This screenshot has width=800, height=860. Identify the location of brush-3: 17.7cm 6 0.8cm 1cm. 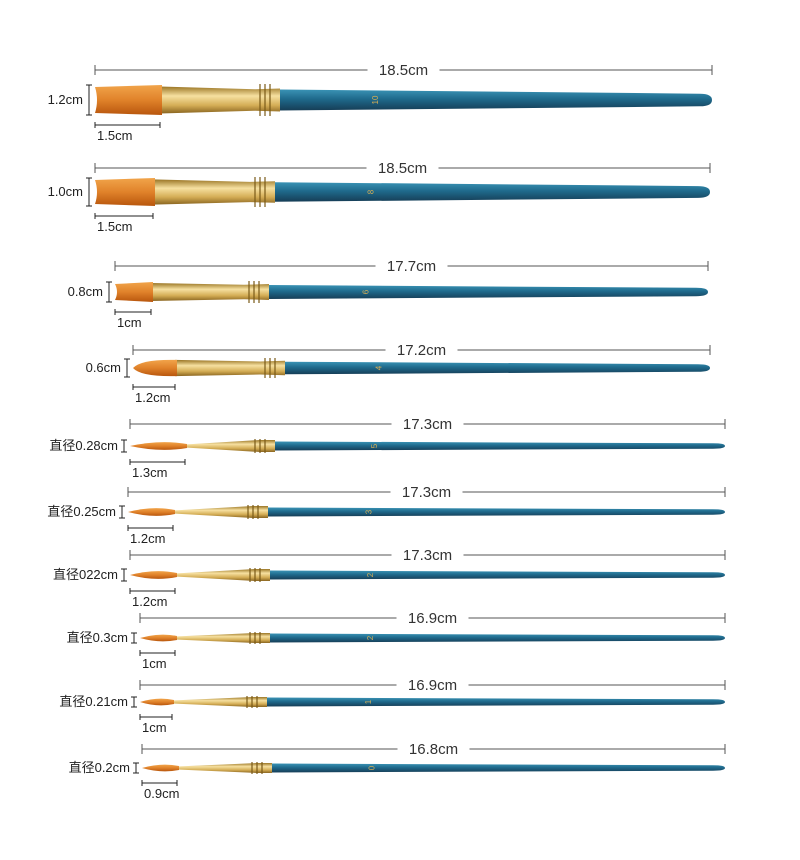
(388, 293).